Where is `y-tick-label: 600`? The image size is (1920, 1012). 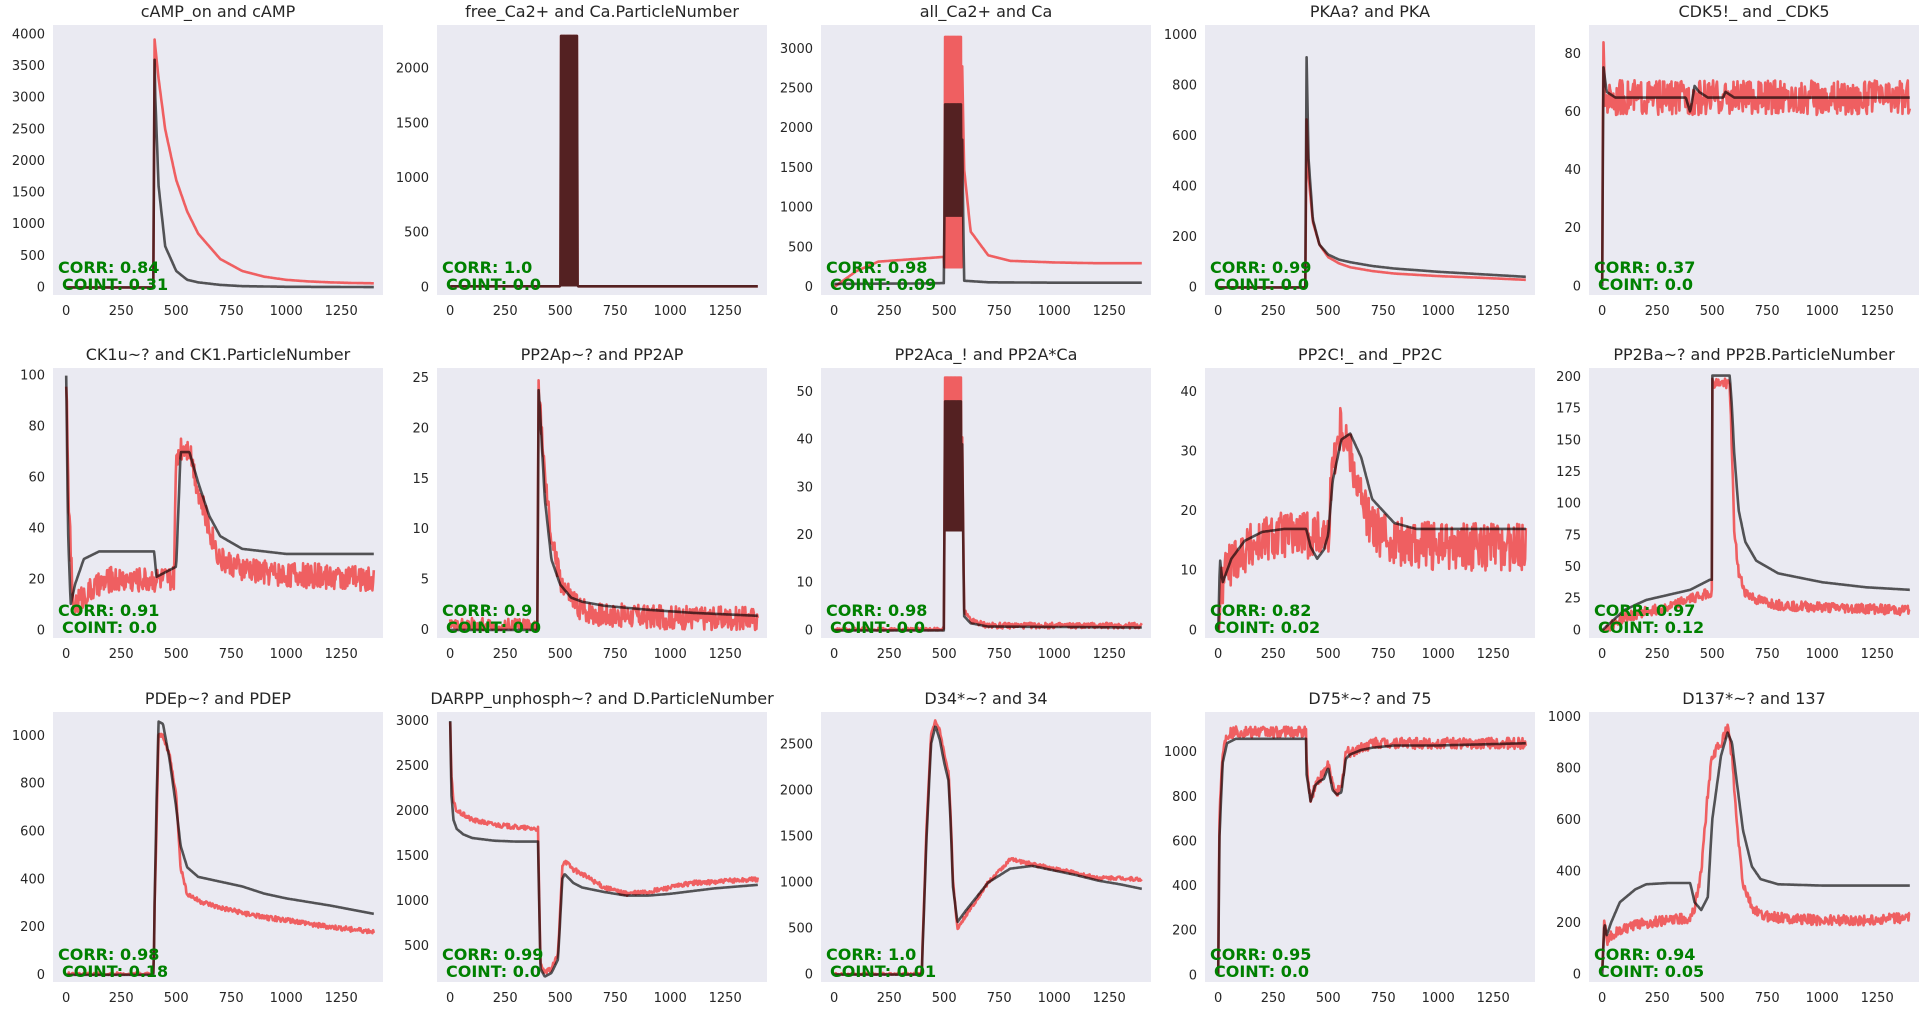
y-tick-label: 600 is located at coordinates (1184, 136).